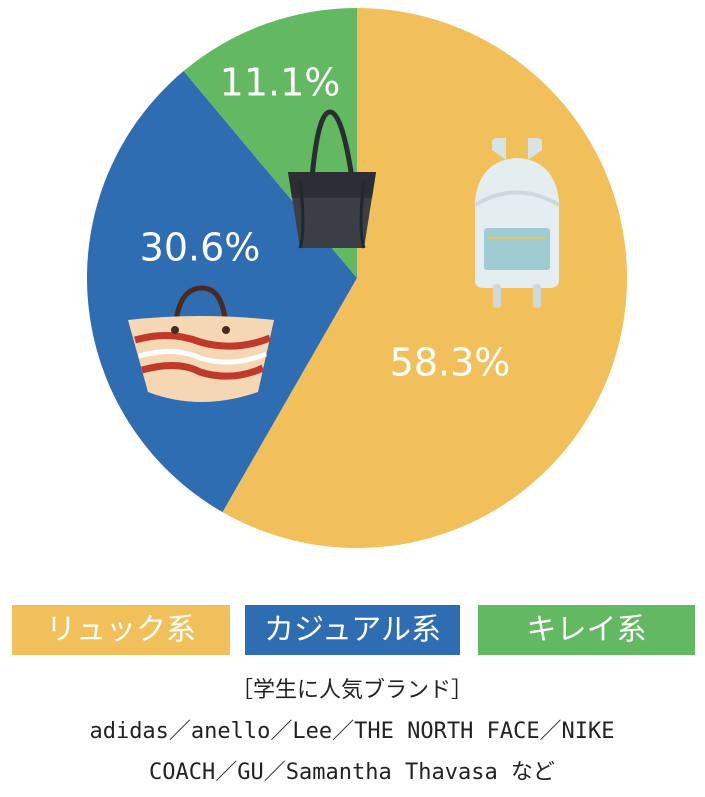 Image resolution: width=705 pixels, height=797 pixels. What do you see at coordinates (352, 772) in the screenshot?
I see `note-line: COACH／GU／Samantha Thavasa など` at bounding box center [352, 772].